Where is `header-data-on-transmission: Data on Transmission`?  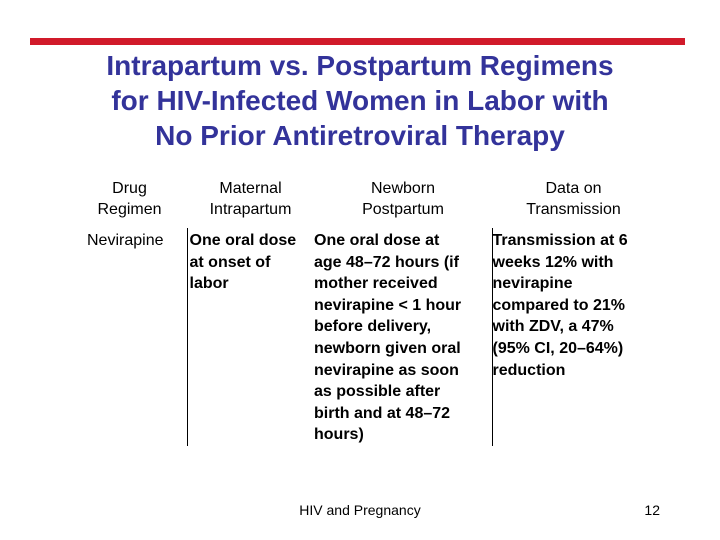 header-data-on-transmission: Data on Transmission is located at coordinates (573, 202).